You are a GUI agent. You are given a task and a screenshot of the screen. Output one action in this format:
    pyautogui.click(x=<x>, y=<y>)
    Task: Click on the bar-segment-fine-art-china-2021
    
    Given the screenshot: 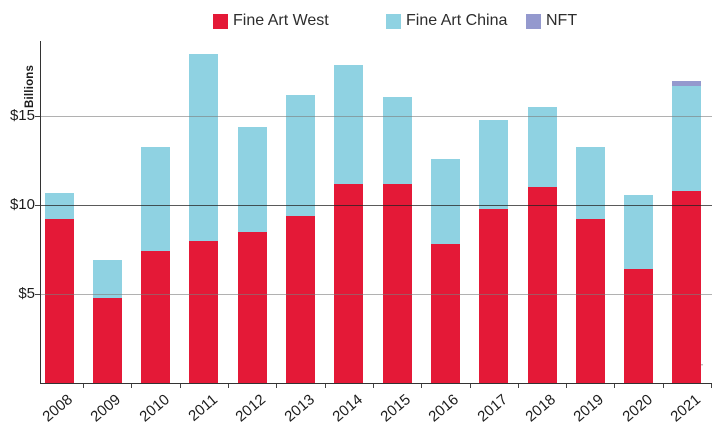 What is the action you would take?
    pyautogui.click(x=687, y=138)
    